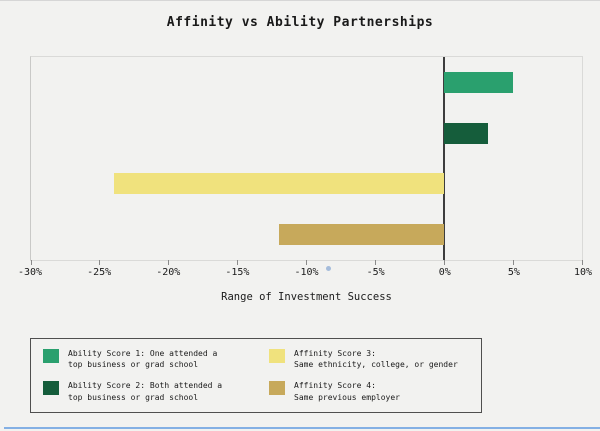 The height and width of the screenshot is (431, 600). Describe the element at coordinates (335, 386) in the screenshot. I see `legend-label-line1: Affinity Score 4:` at that location.